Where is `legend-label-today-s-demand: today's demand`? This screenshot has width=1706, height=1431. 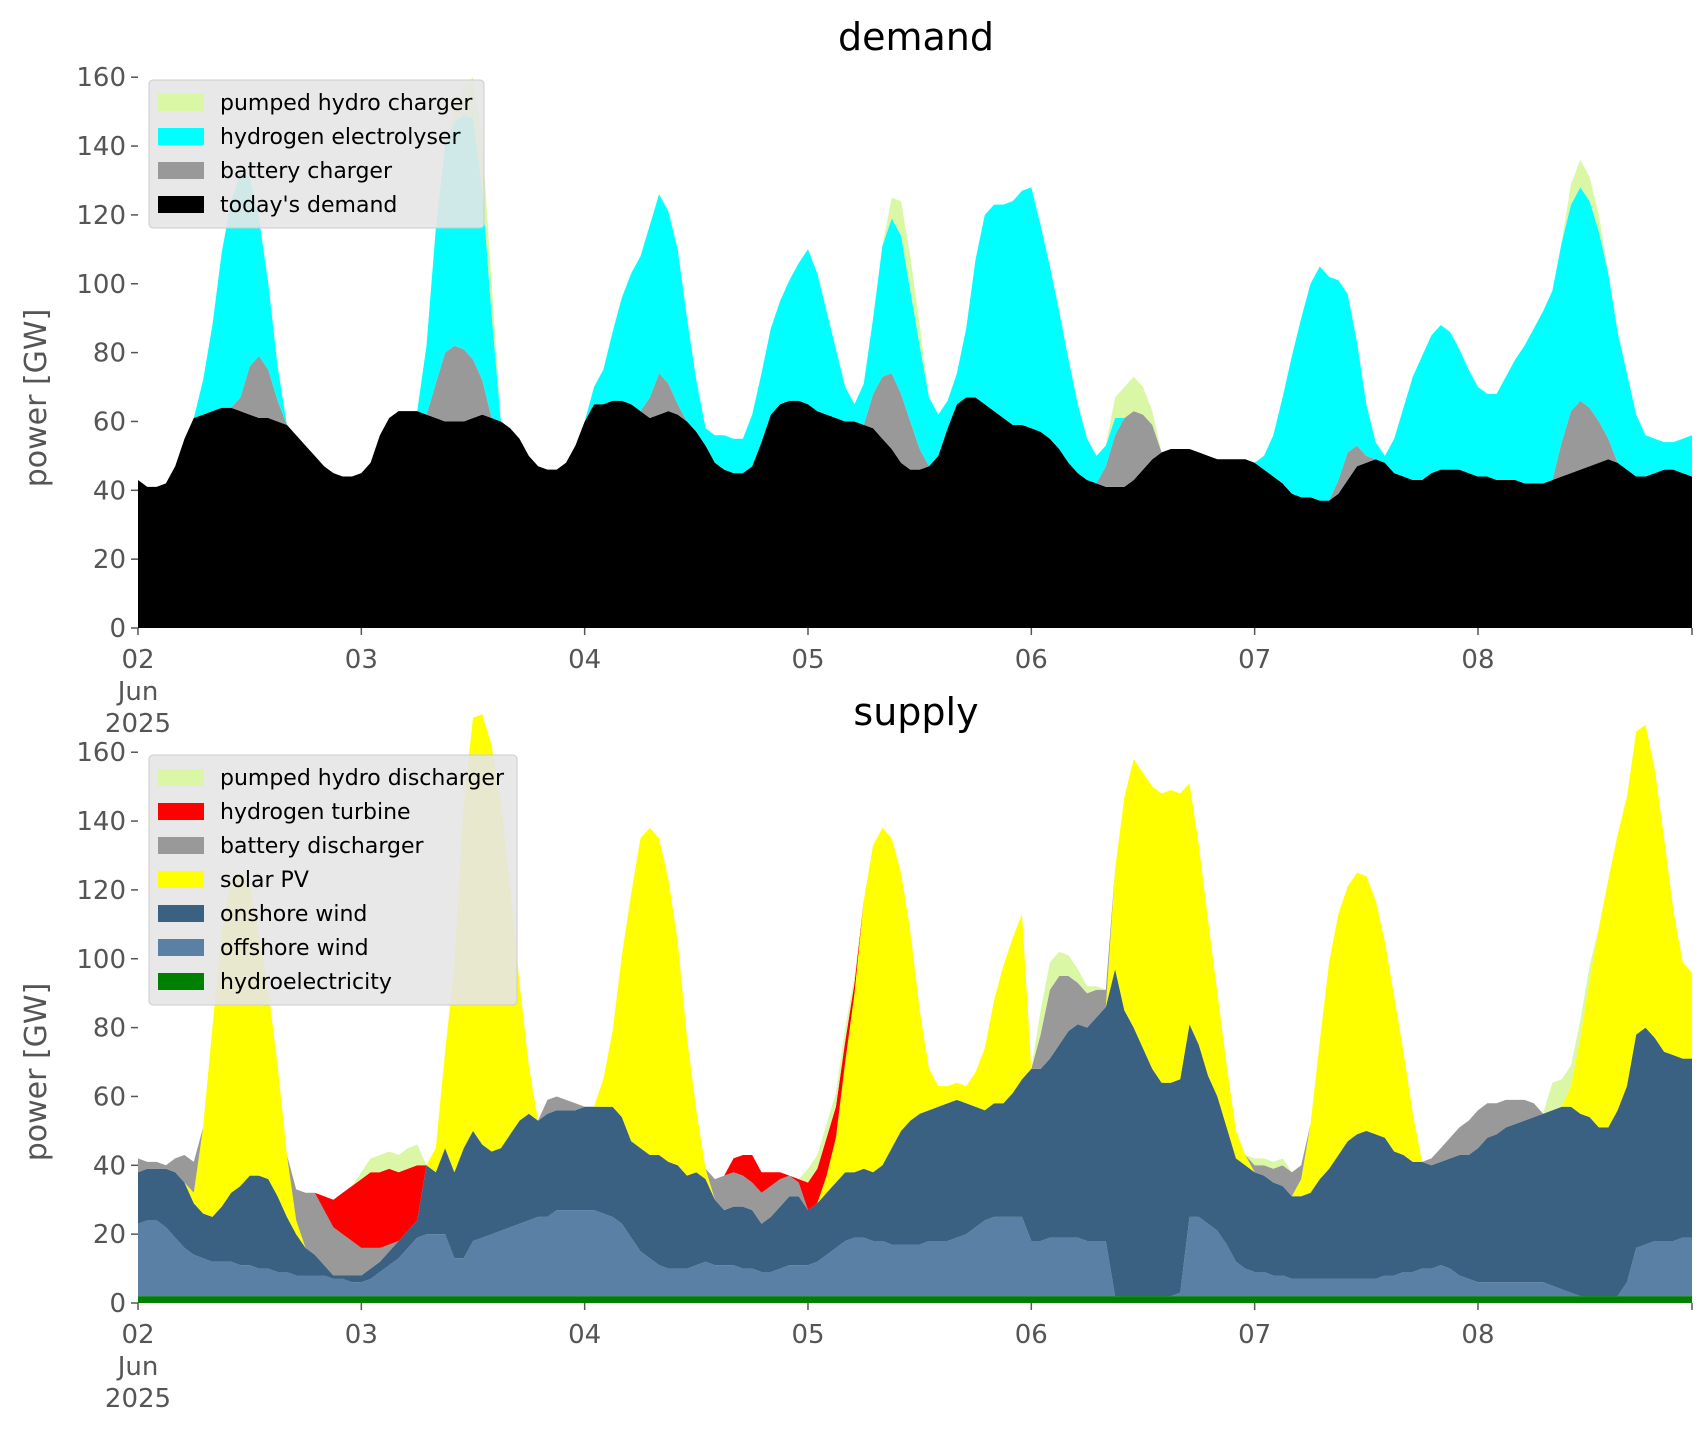 legend-label-today-s-demand: today's demand is located at coordinates (308, 205).